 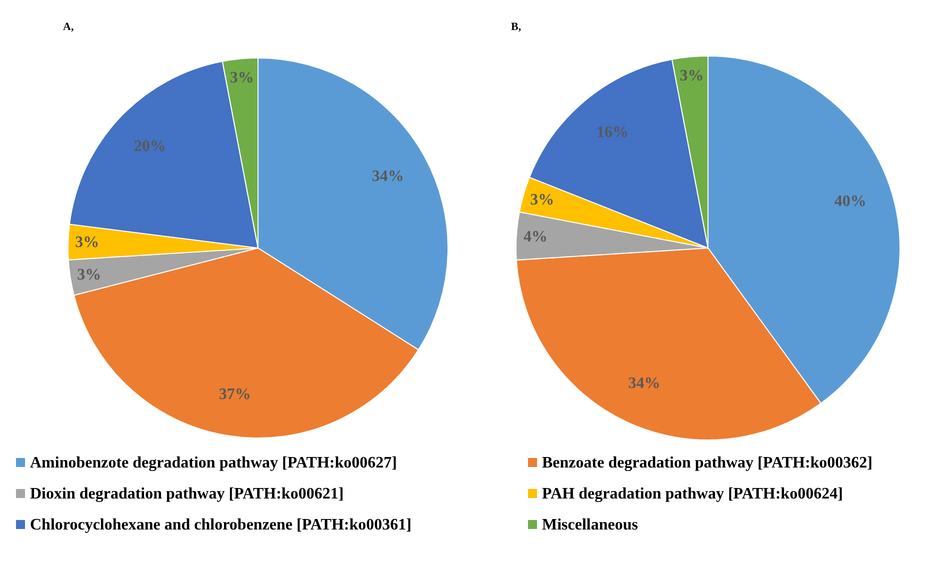 I want to click on chart-title: A,, so click(x=68, y=27).